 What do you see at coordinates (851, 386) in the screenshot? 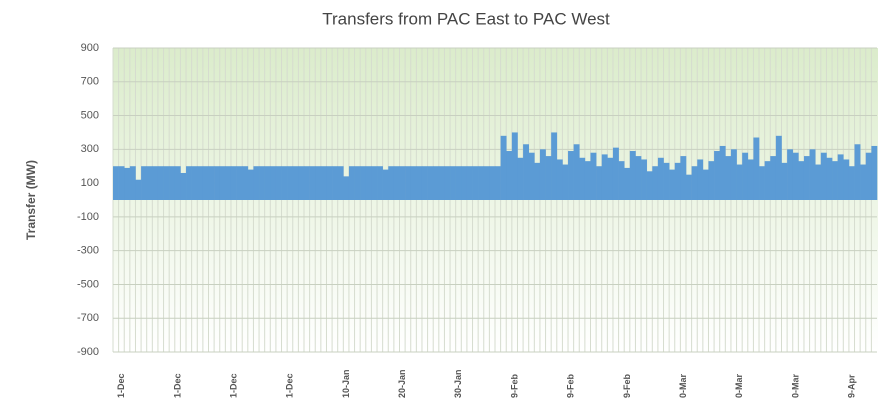
I see `x-tick-label: 9-Apr` at bounding box center [851, 386].